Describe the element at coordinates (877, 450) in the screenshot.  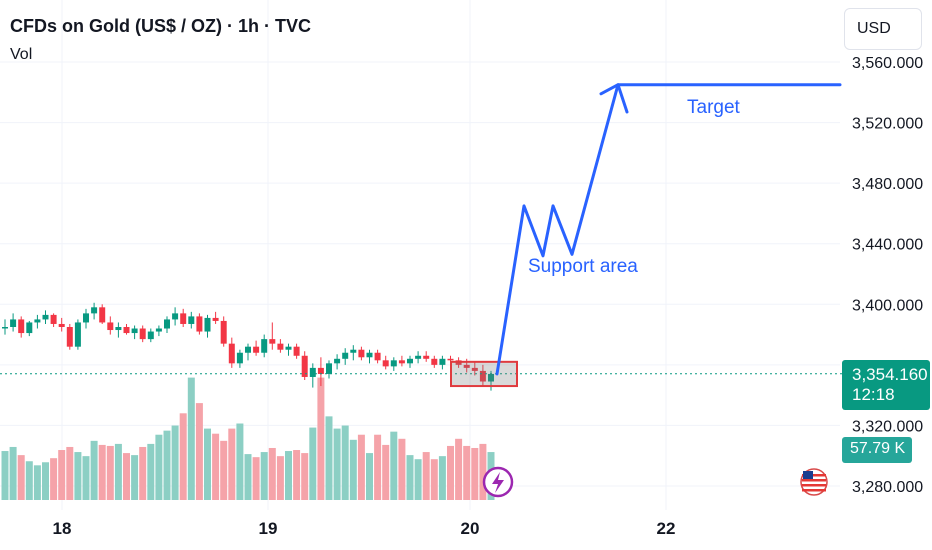
I see `last-volume-badge: 57.79 K` at that location.